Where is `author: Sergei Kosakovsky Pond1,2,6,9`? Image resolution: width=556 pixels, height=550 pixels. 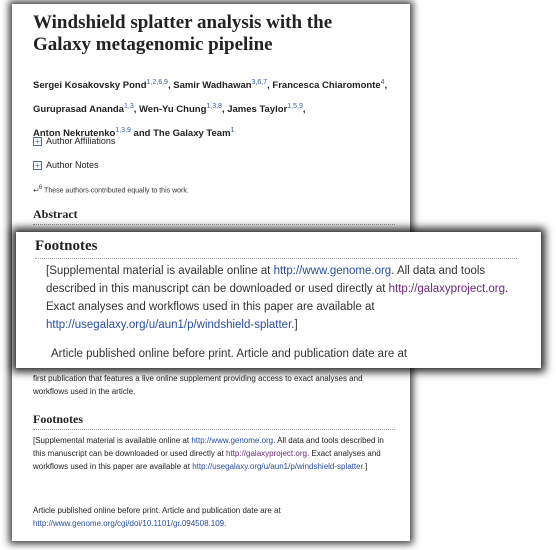
author: Sergei Kosakovsky Pond1,2,6,9 is located at coordinates (100, 85).